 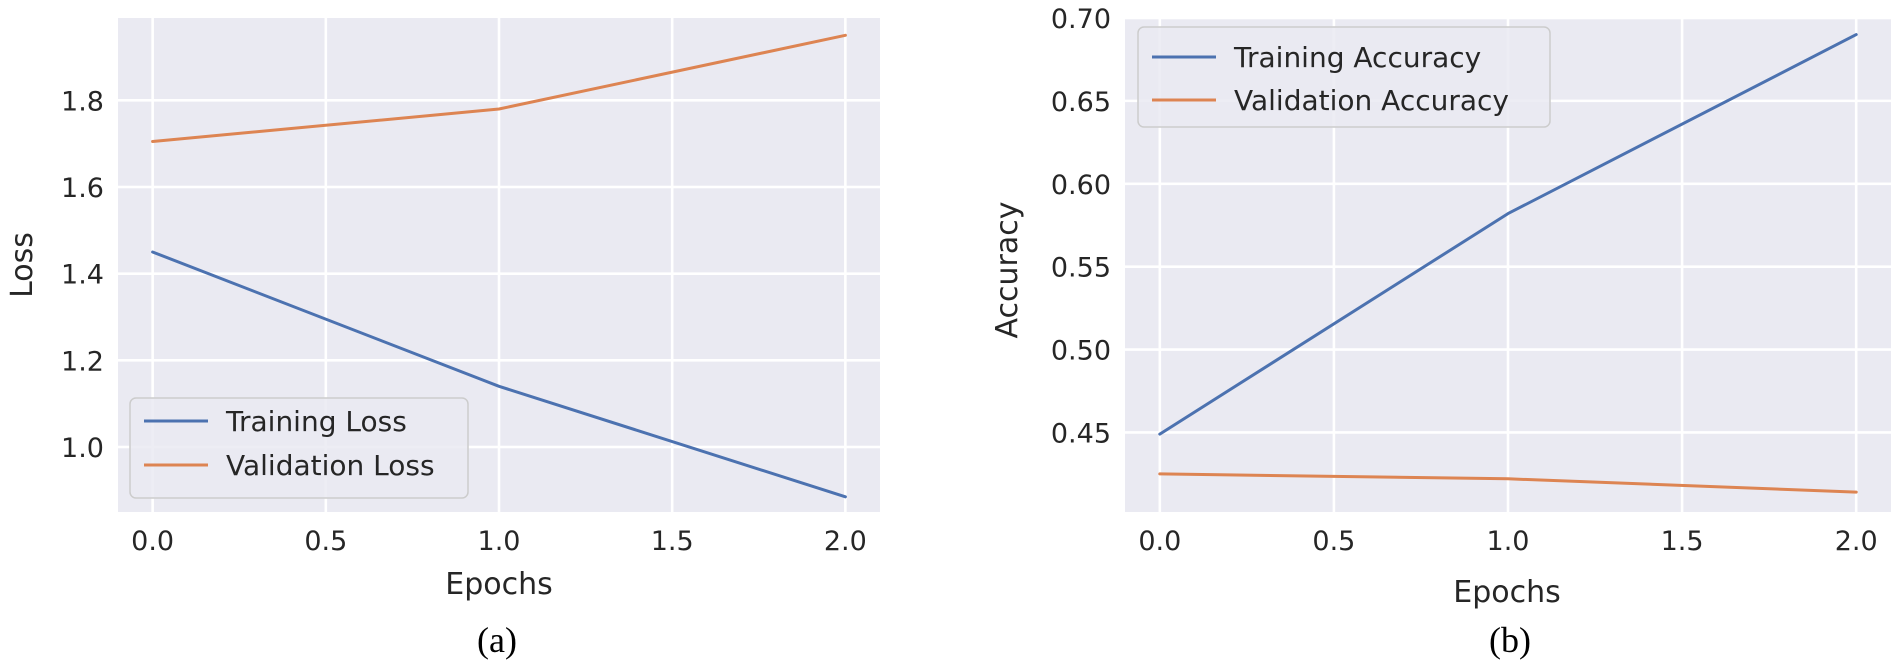 I want to click on loss-x-tick-label: 0.5, so click(x=325, y=541).